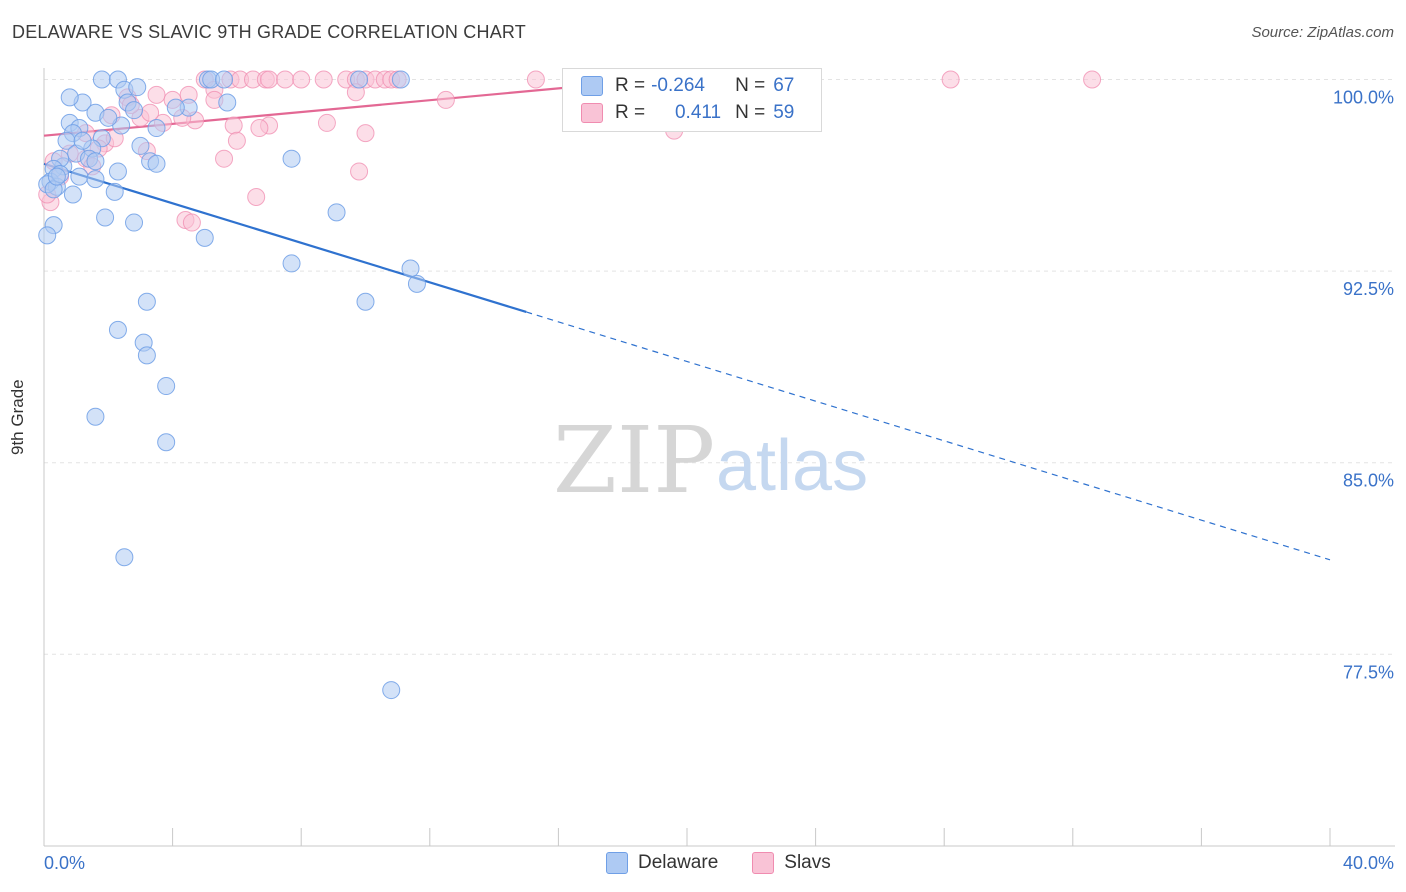 This screenshot has width=1406, height=892. What do you see at coordinates (592, 86) in the screenshot?
I see `delaware-swatch` at bounding box center [592, 86].